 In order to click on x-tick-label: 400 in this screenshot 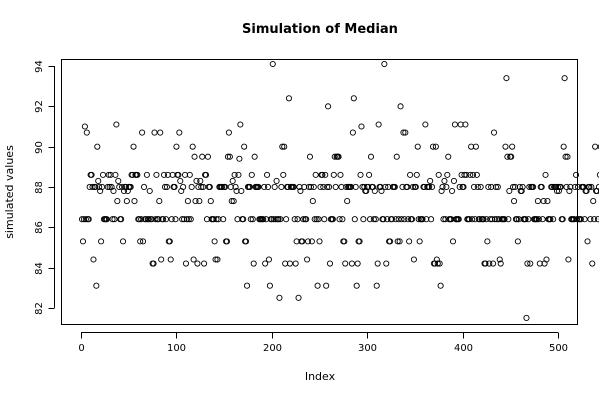, I will do `click(463, 348)`.